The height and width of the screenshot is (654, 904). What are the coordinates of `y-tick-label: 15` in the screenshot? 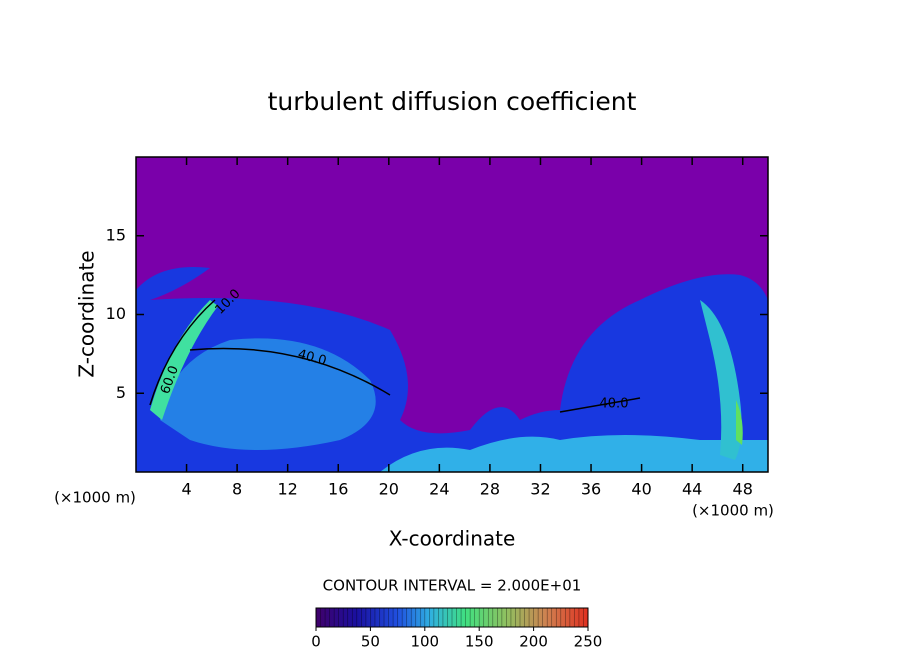 It's located at (116, 234).